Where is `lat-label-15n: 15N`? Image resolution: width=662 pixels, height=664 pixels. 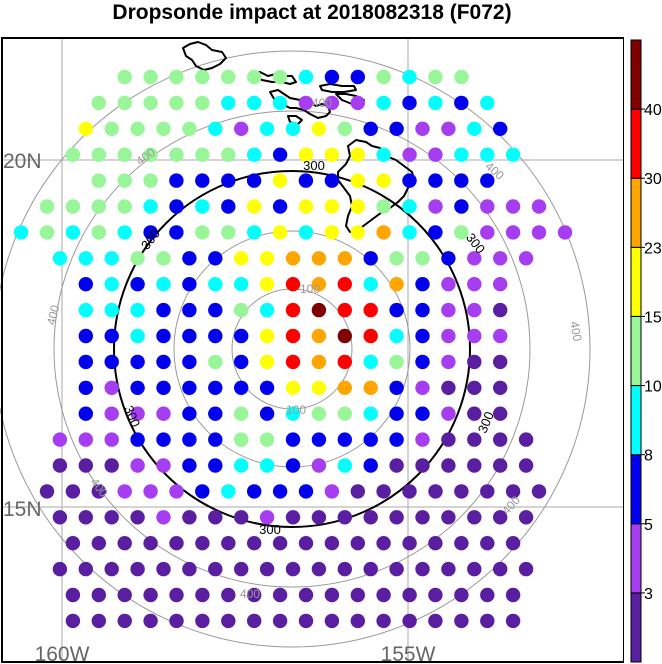
lat-label-15n: 15N is located at coordinates (22, 509).